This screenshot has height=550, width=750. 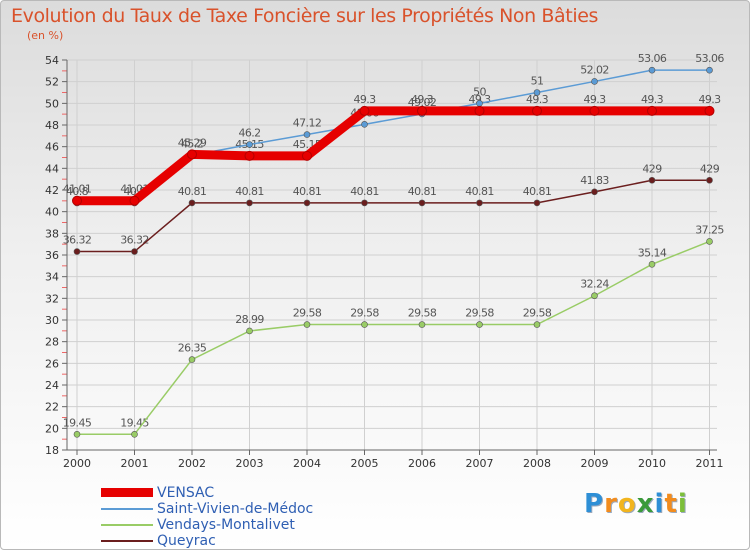 What do you see at coordinates (231, 541) in the screenshot?
I see `legend-item-queyrac: Queyrac` at bounding box center [231, 541].